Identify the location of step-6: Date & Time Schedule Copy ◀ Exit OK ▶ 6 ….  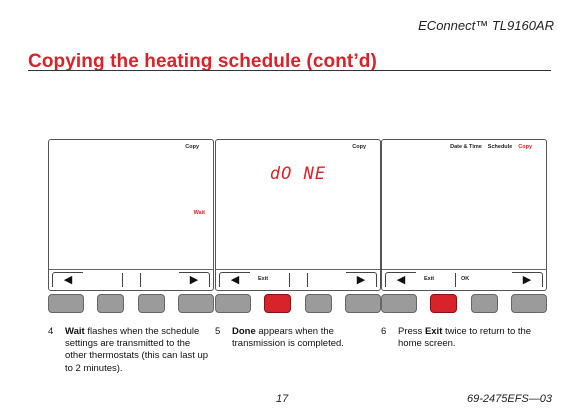
(464, 244).